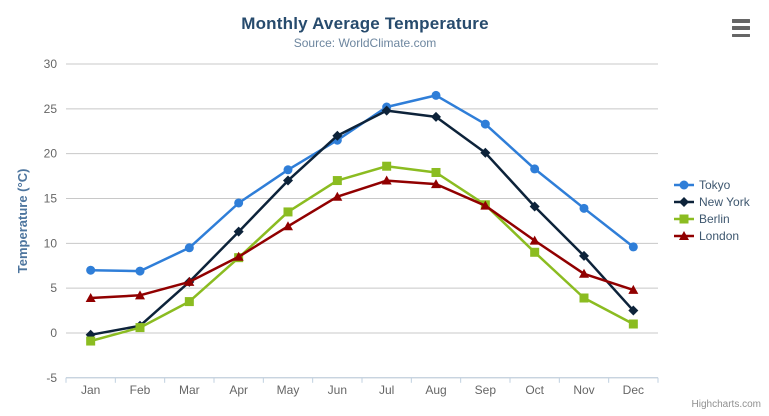  I want to click on legend-item-berlin: Berlin, so click(712, 218).